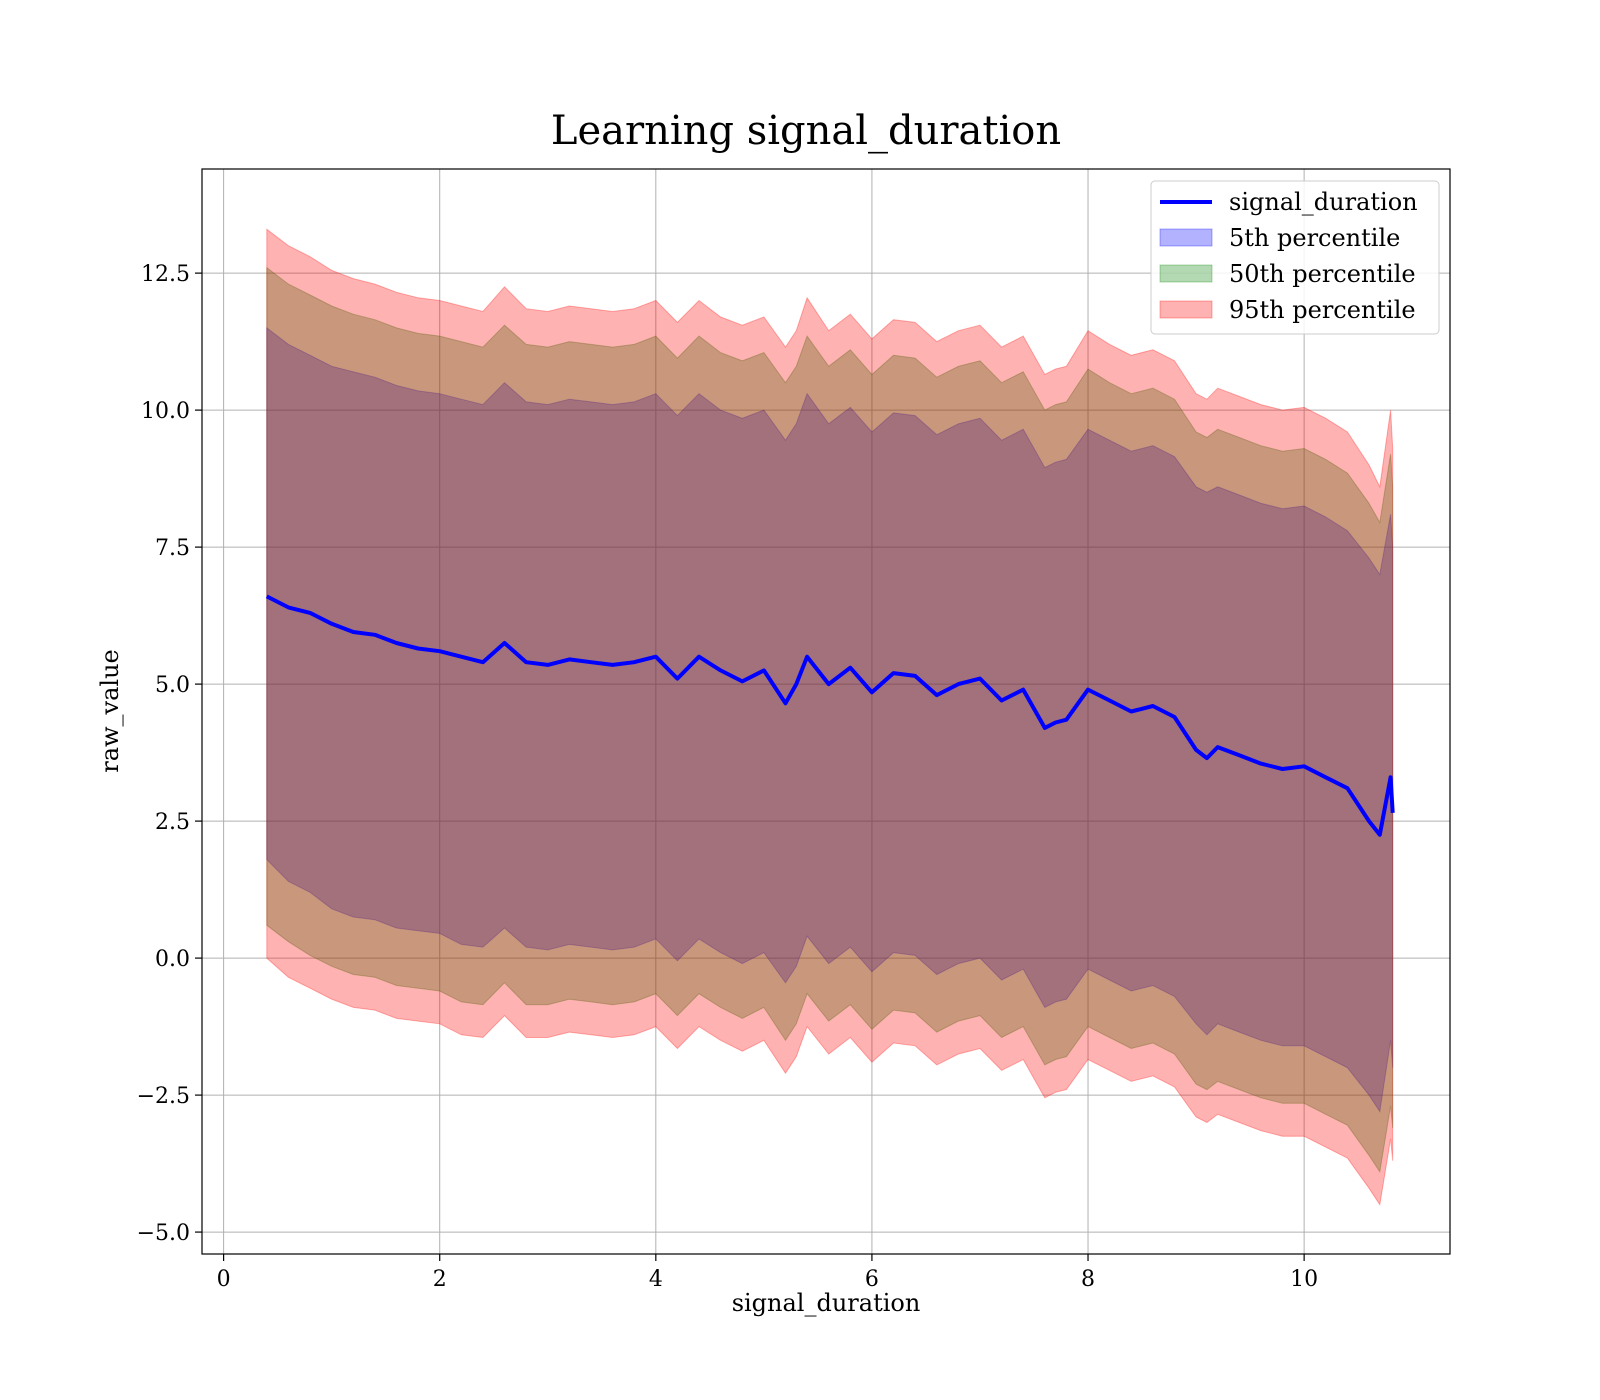 This screenshot has height=1400, width=1600. What do you see at coordinates (1304, 1279) in the screenshot?
I see `x-tick-label: 10` at bounding box center [1304, 1279].